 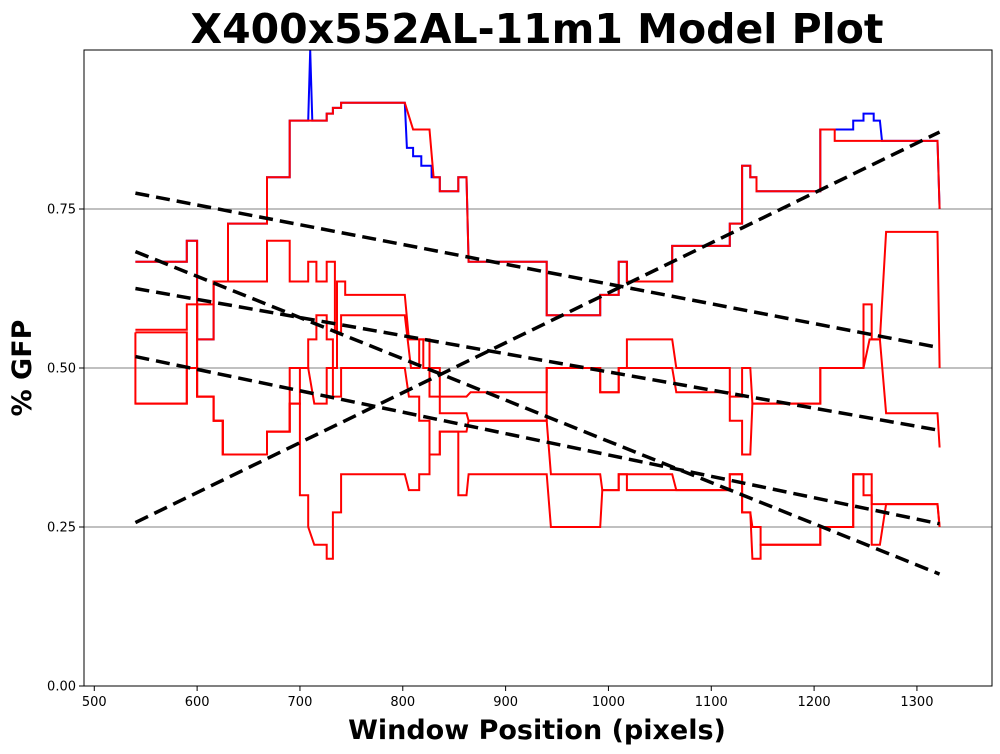 What do you see at coordinates (61, 369) in the screenshot?
I see `y-tick-label: 0.50` at bounding box center [61, 369].